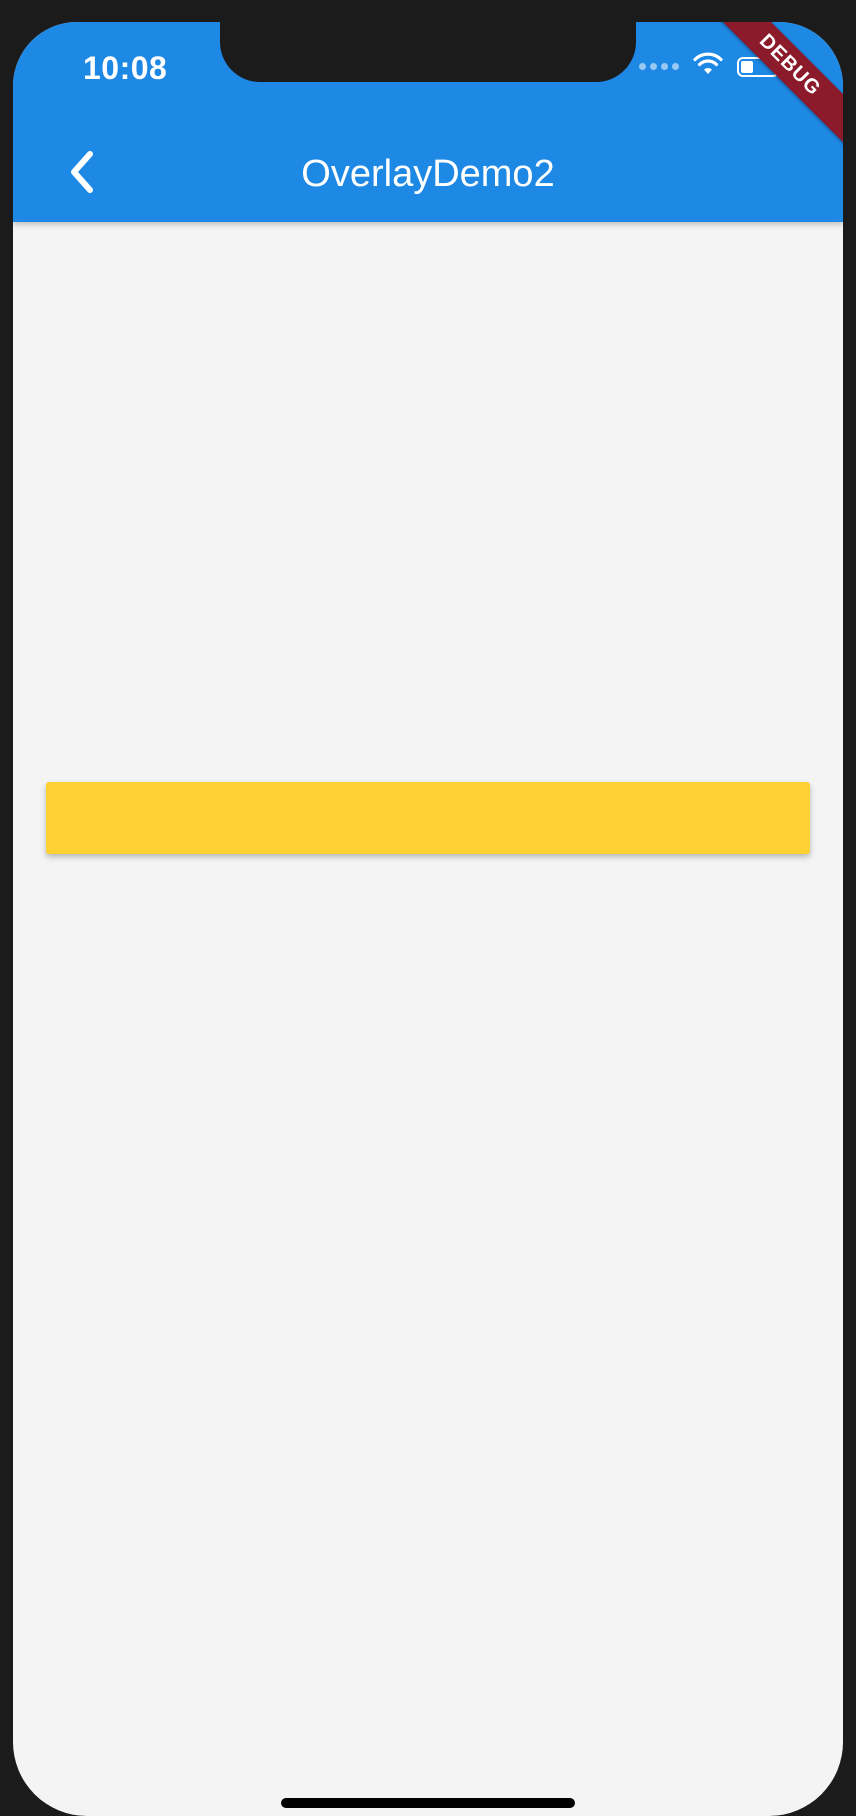 The height and width of the screenshot is (1816, 856). What do you see at coordinates (428, 174) in the screenshot?
I see `page-title: OverlayDemo2` at bounding box center [428, 174].